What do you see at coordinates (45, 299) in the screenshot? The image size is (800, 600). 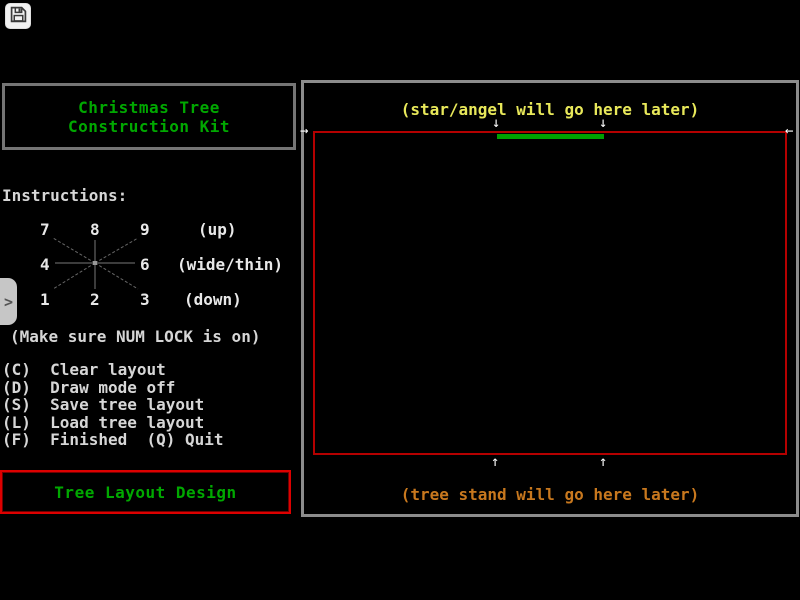 I see `numpad-key-1: 1` at bounding box center [45, 299].